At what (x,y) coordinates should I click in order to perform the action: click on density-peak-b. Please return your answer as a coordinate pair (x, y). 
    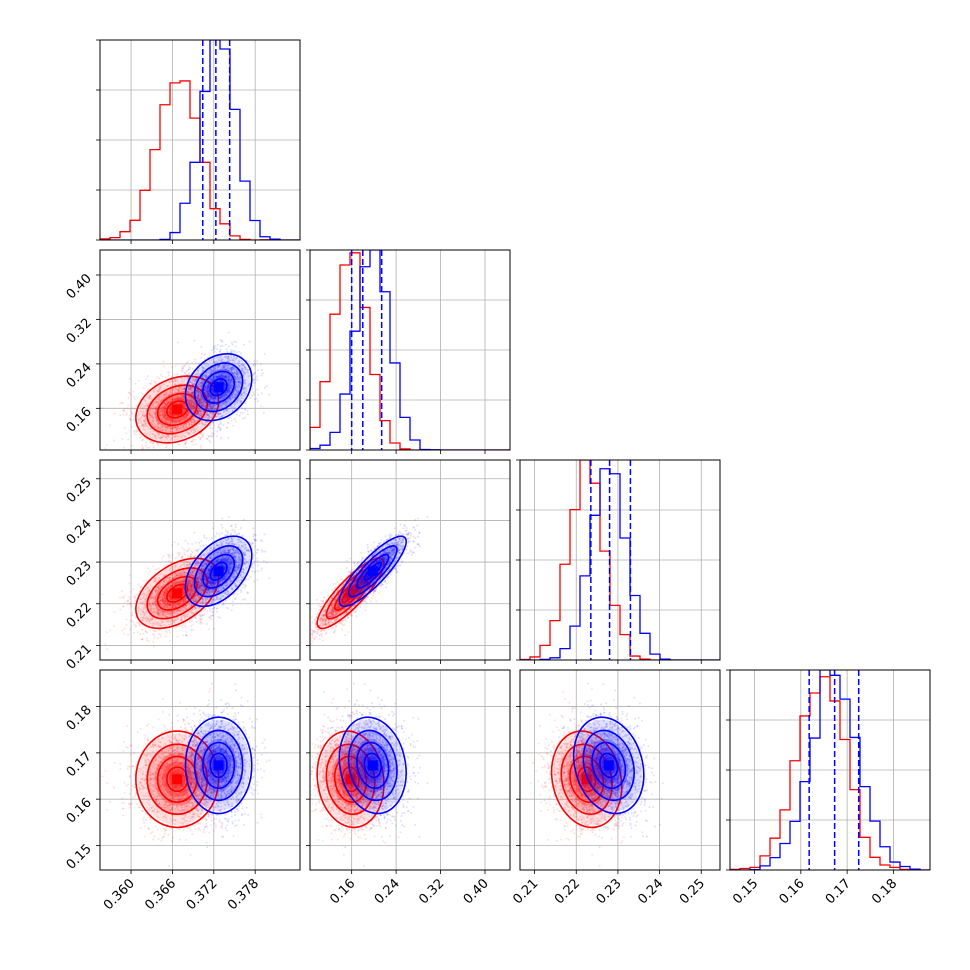
    Looking at the image, I should click on (218, 387).